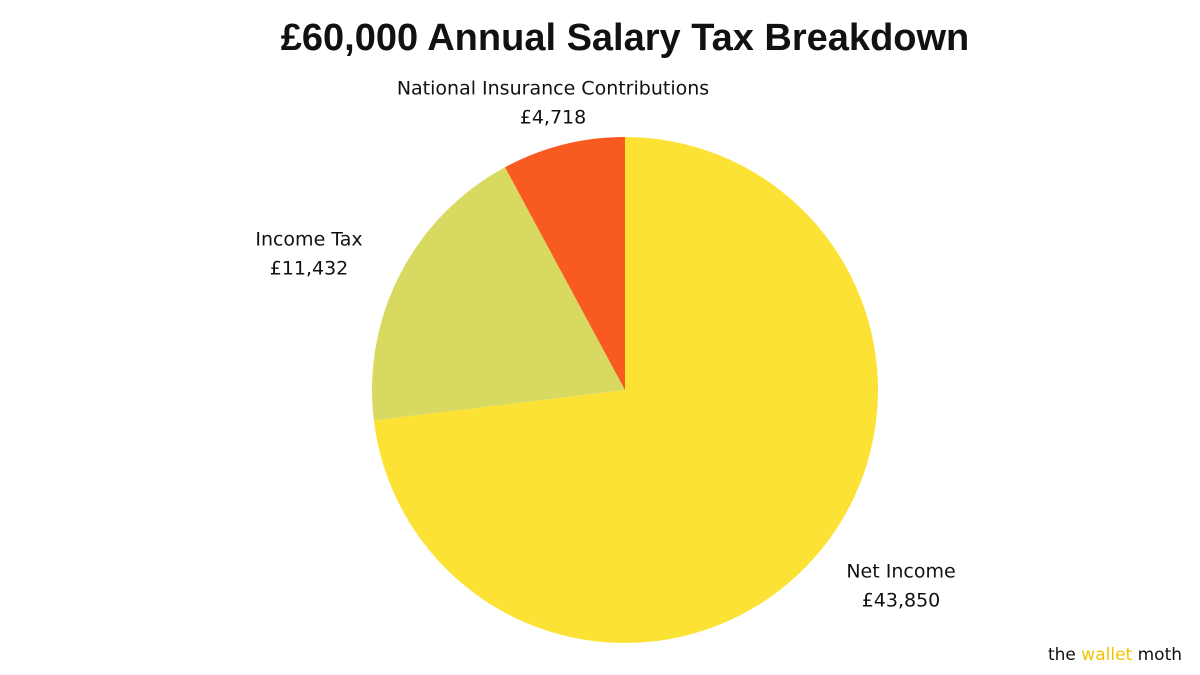 The image size is (1200, 675). Describe the element at coordinates (1062, 655) in the screenshot. I see `brand-part: the` at that location.